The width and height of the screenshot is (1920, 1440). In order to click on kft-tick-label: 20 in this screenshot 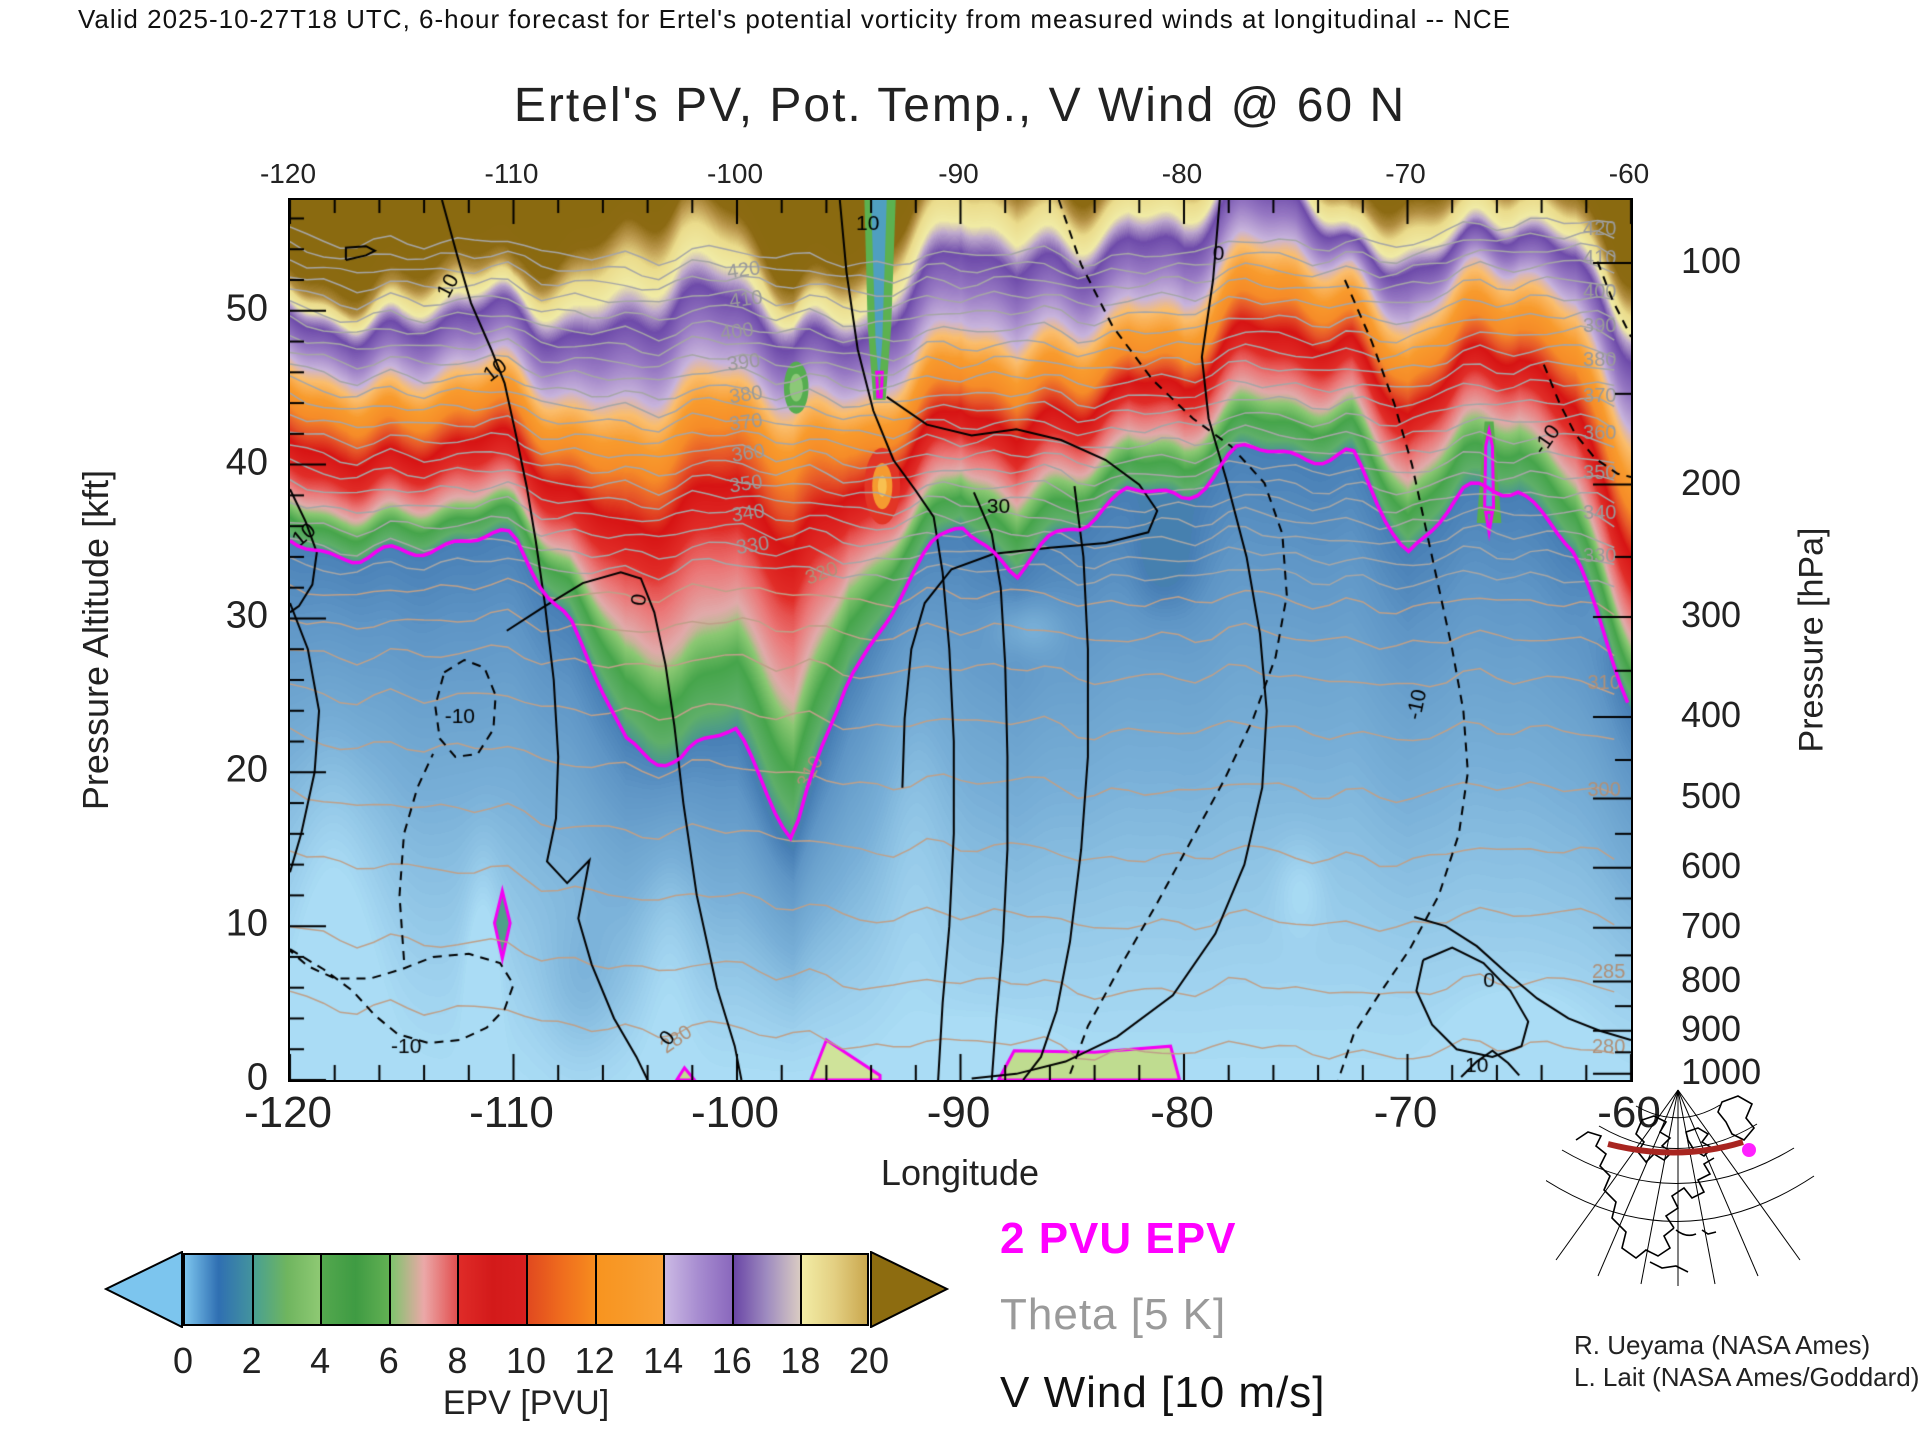, I will do `click(246, 769)`.